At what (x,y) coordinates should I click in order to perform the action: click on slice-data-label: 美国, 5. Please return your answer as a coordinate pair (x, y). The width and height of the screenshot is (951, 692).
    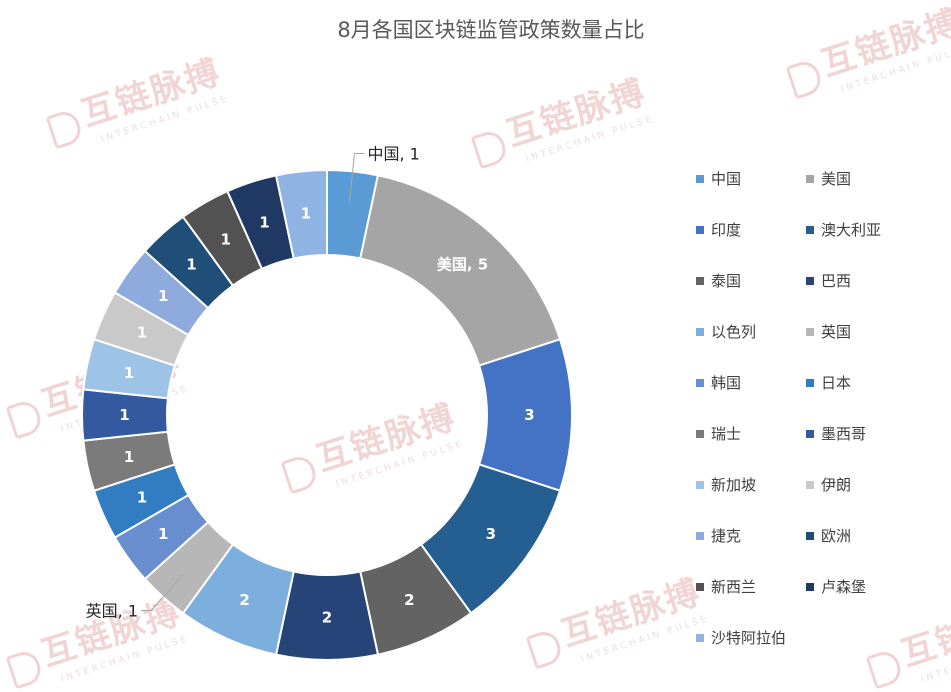
    Looking at the image, I should click on (462, 265).